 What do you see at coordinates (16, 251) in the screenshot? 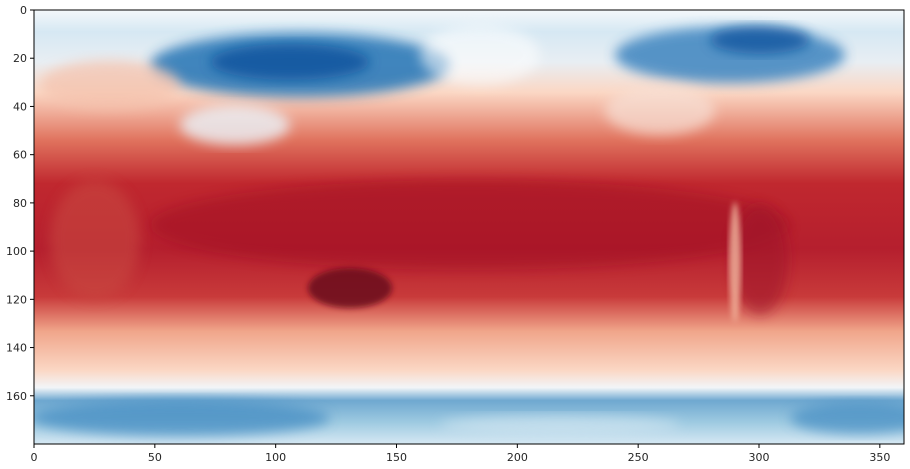
I see `y-tick-label: 100` at bounding box center [16, 251].